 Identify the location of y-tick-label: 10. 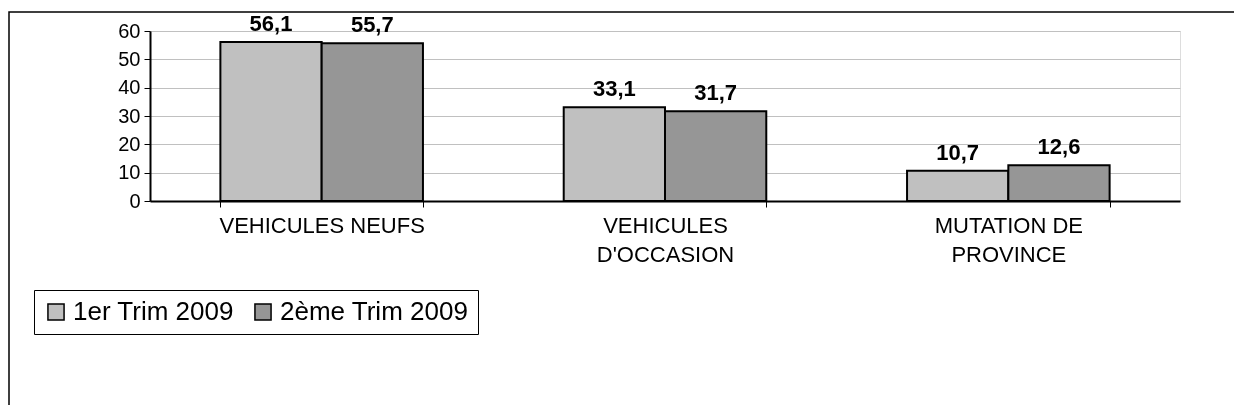
(129, 172).